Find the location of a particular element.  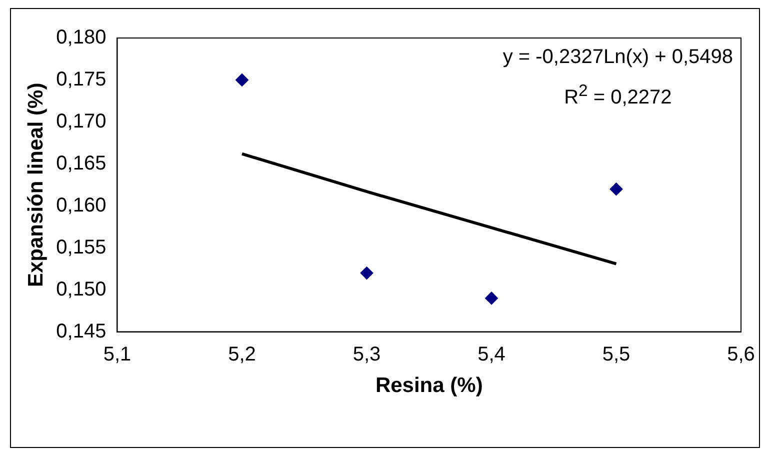

y-tick-label: 0,180 is located at coordinates (81, 37).